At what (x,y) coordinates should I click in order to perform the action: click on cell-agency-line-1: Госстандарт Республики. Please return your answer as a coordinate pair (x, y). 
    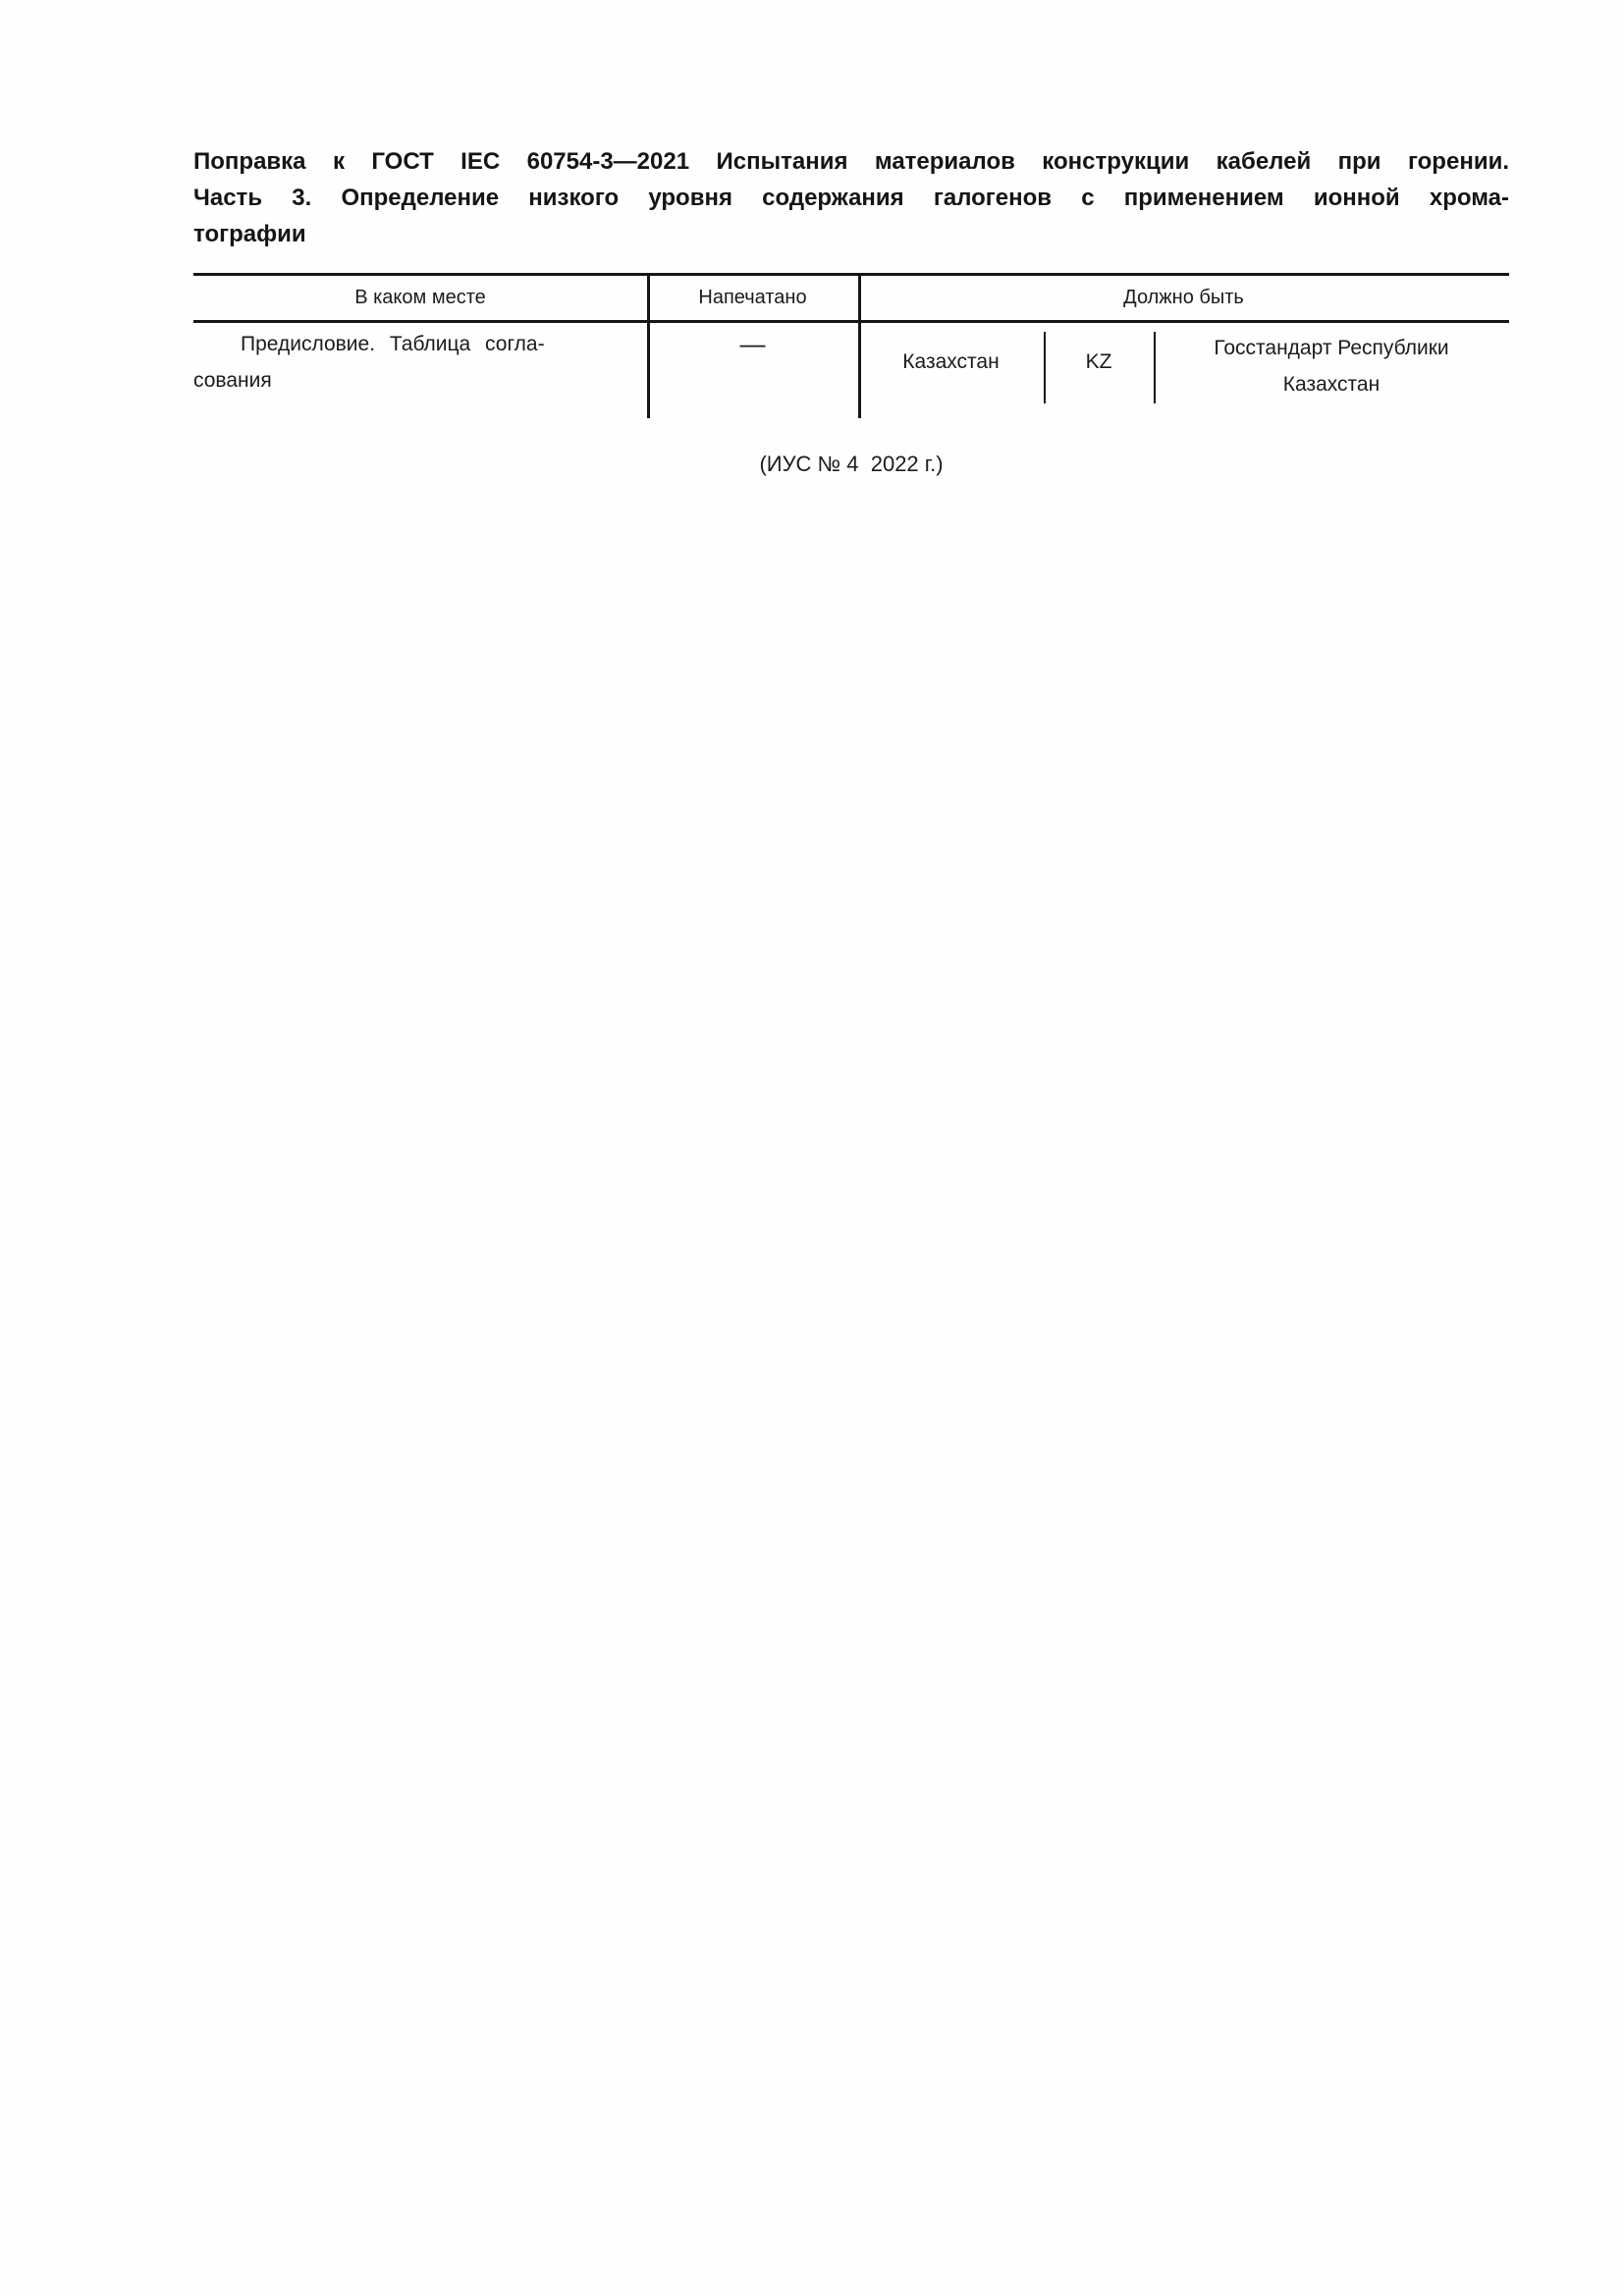
    Looking at the image, I should click on (1331, 348).